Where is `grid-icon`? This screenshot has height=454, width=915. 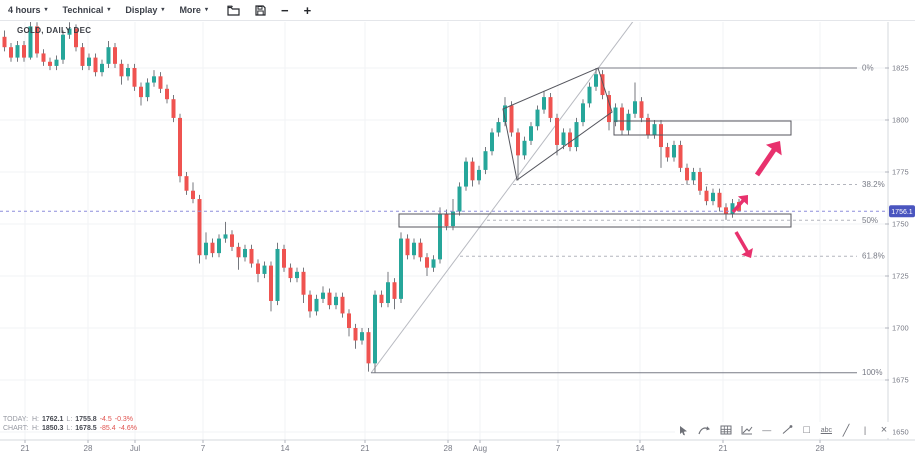 grid-icon is located at coordinates (726, 430).